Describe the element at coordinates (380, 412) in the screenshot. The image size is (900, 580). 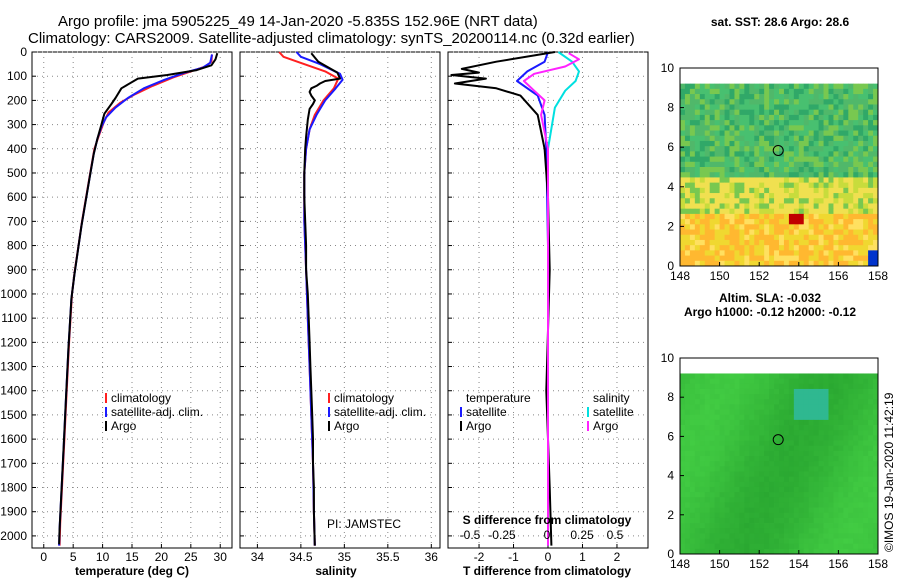
I see `legend-entry: satellite-adj. clim.` at that location.